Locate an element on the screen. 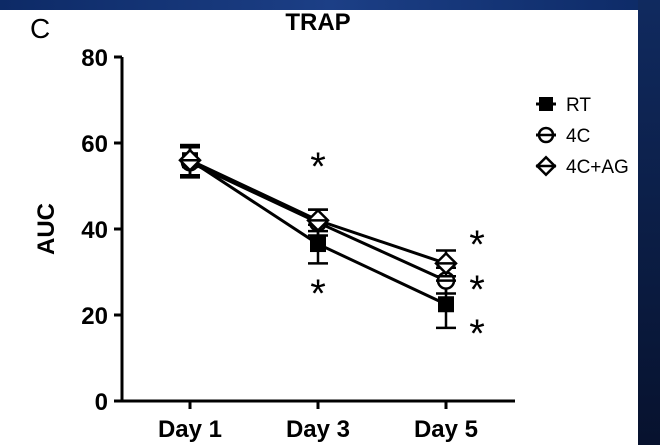 Image resolution: width=660 pixels, height=445 pixels. legend: RT 4C 4C+AG is located at coordinates (582, 136).